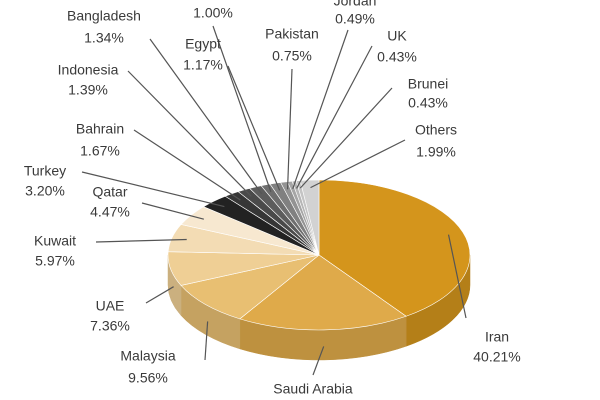  What do you see at coordinates (397, 36) in the screenshot?
I see `slice-name: UK` at bounding box center [397, 36].